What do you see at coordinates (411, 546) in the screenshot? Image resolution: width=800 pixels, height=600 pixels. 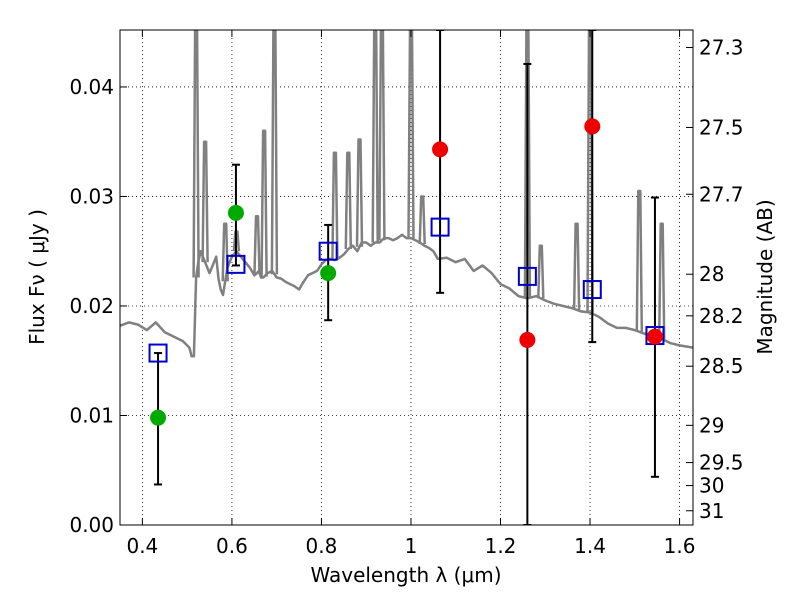 I see `x-tick-label: 1` at bounding box center [411, 546].